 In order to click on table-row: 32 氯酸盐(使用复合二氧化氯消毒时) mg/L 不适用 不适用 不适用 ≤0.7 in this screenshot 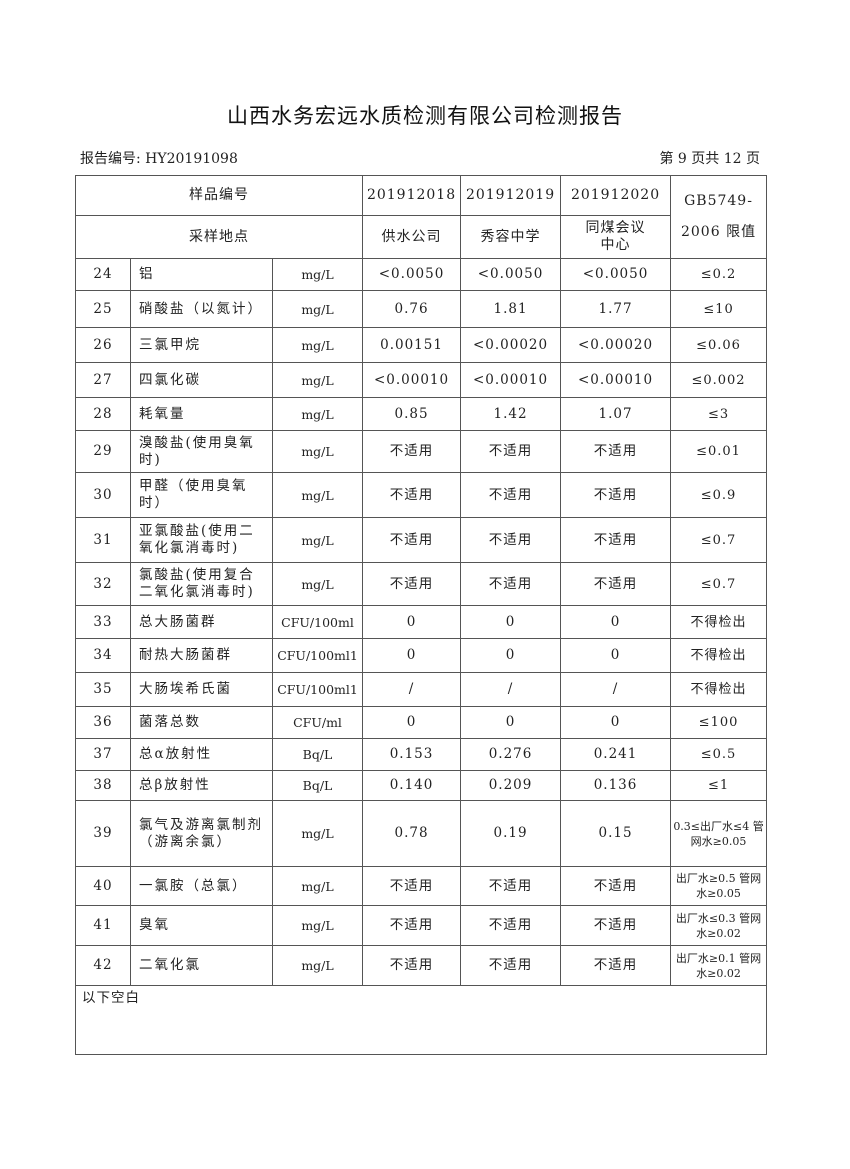, I will do `click(421, 584)`.